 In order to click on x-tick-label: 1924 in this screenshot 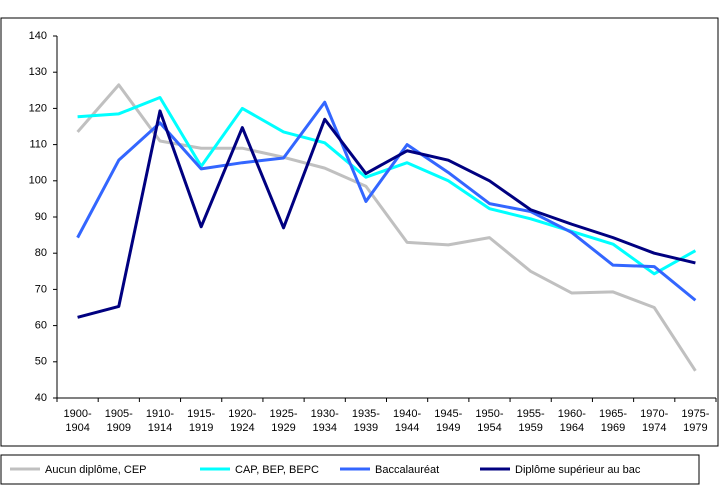, I will do `click(242, 428)`.